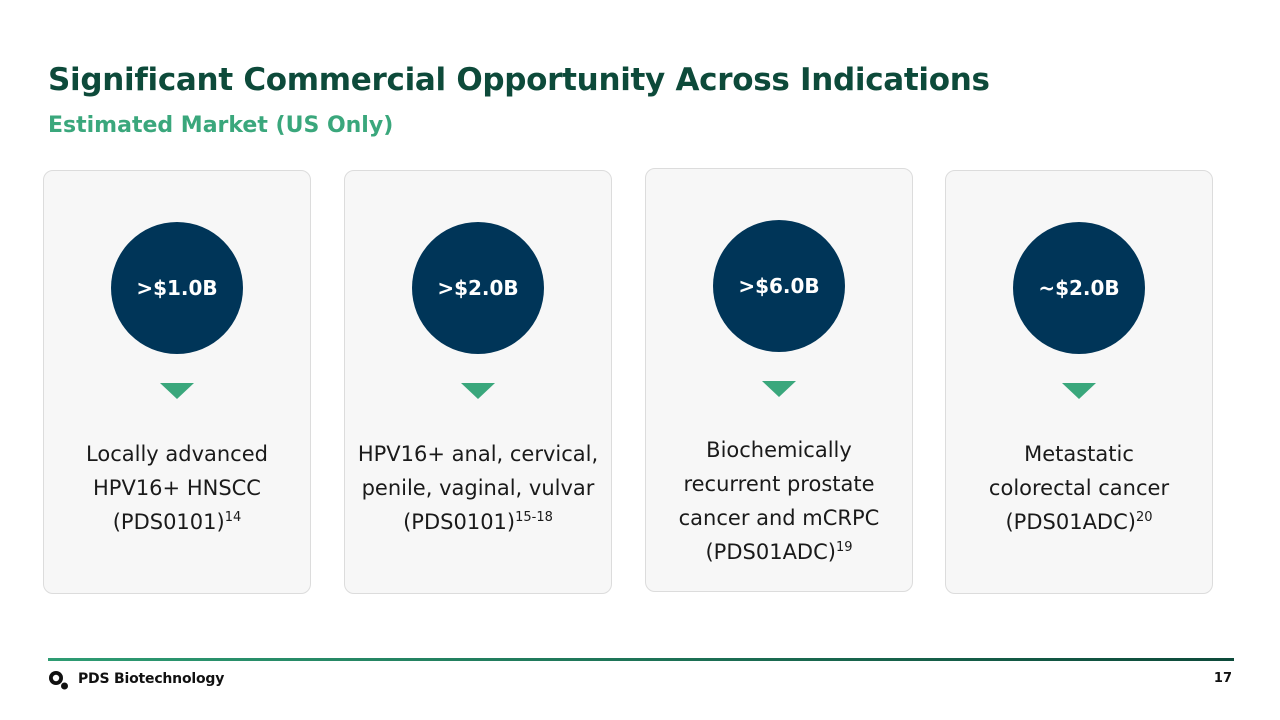 Image resolution: width=1280 pixels, height=720 pixels. What do you see at coordinates (151, 679) in the screenshot?
I see `company-logo-text: PDS Biotechnology` at bounding box center [151, 679].